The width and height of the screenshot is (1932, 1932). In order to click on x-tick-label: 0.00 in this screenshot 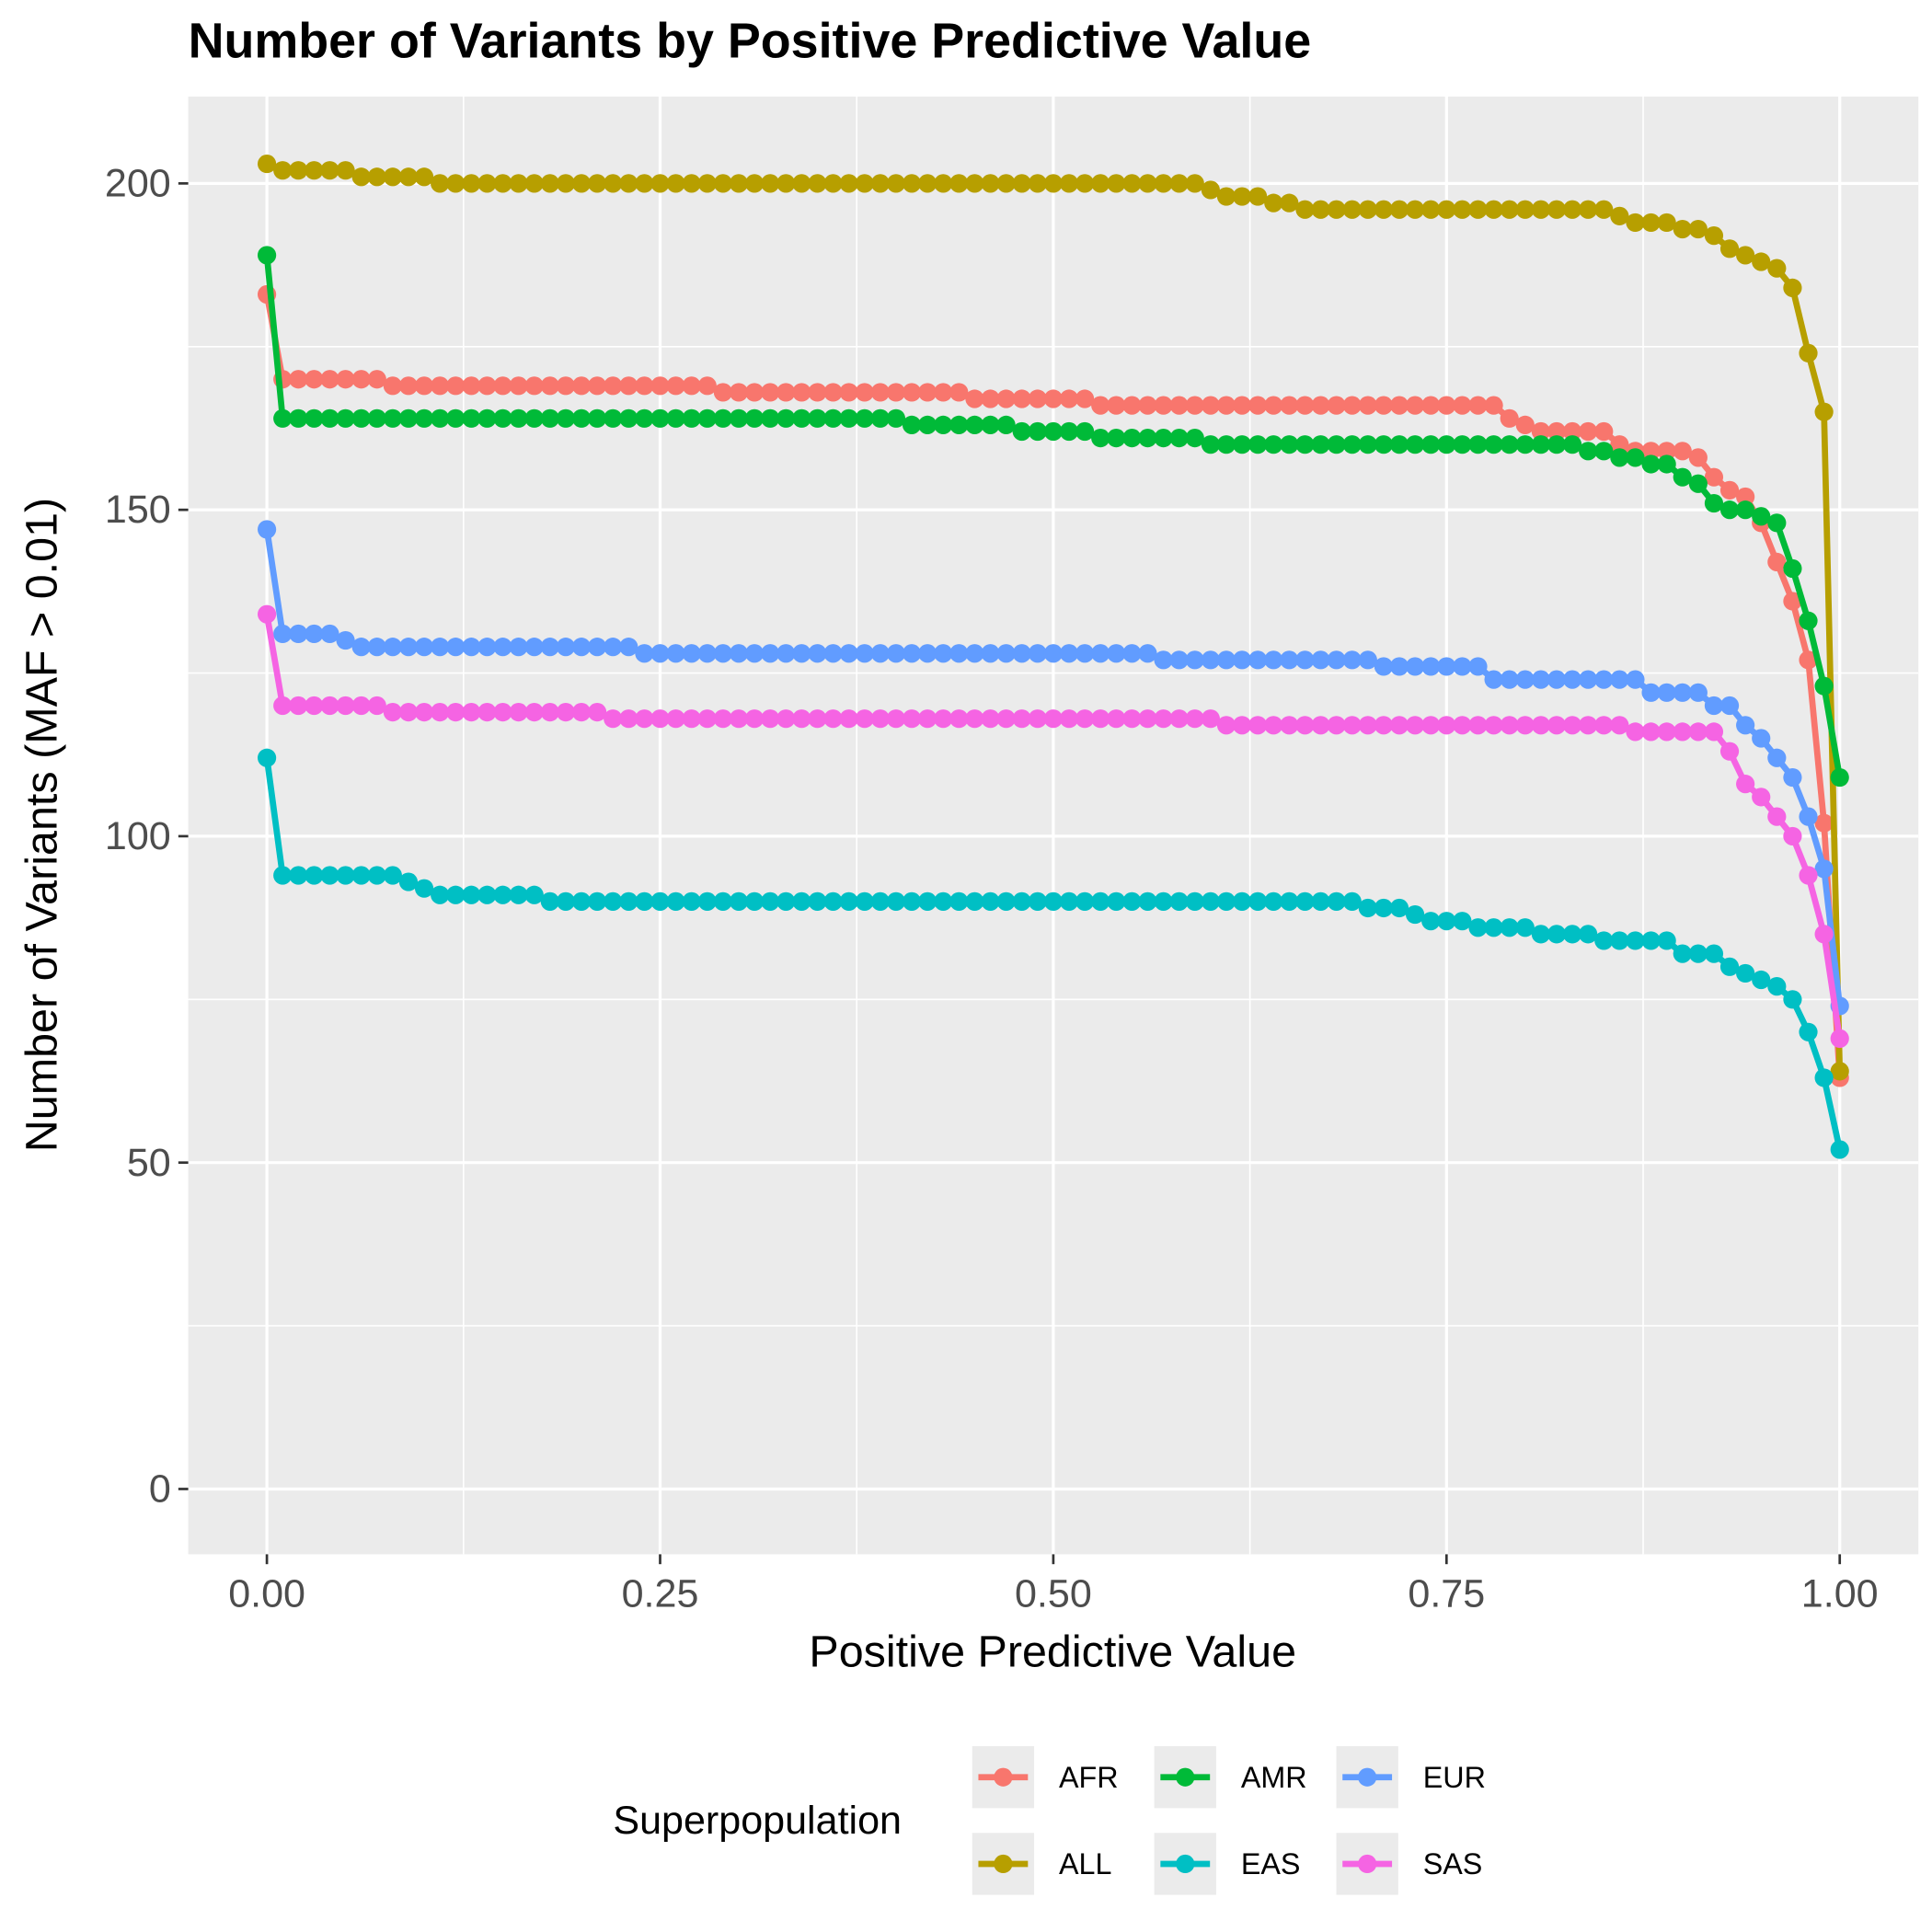, I will do `click(266, 1594)`.